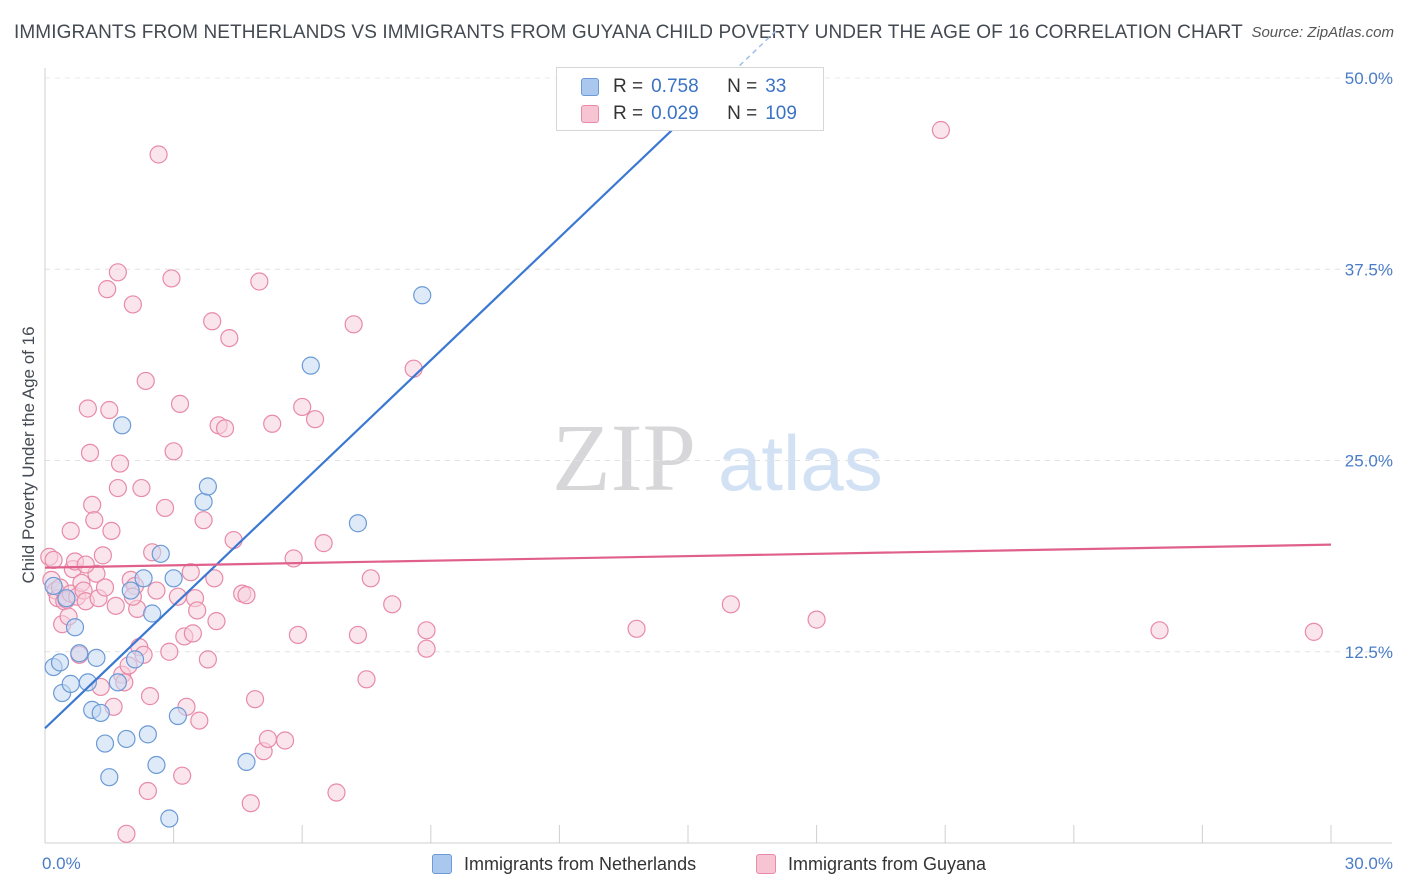 The width and height of the screenshot is (1406, 892). I want to click on y-tick-label: 50.0%, so click(1369, 78).